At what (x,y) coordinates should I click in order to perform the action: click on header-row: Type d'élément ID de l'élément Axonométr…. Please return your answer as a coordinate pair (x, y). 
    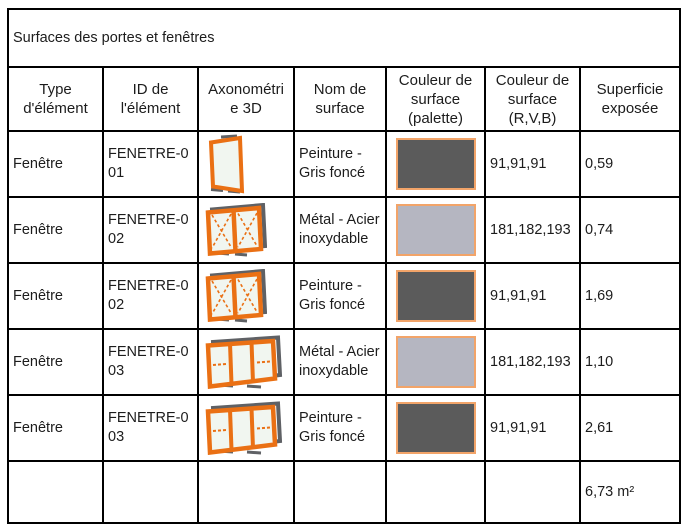
    Looking at the image, I should click on (344, 99).